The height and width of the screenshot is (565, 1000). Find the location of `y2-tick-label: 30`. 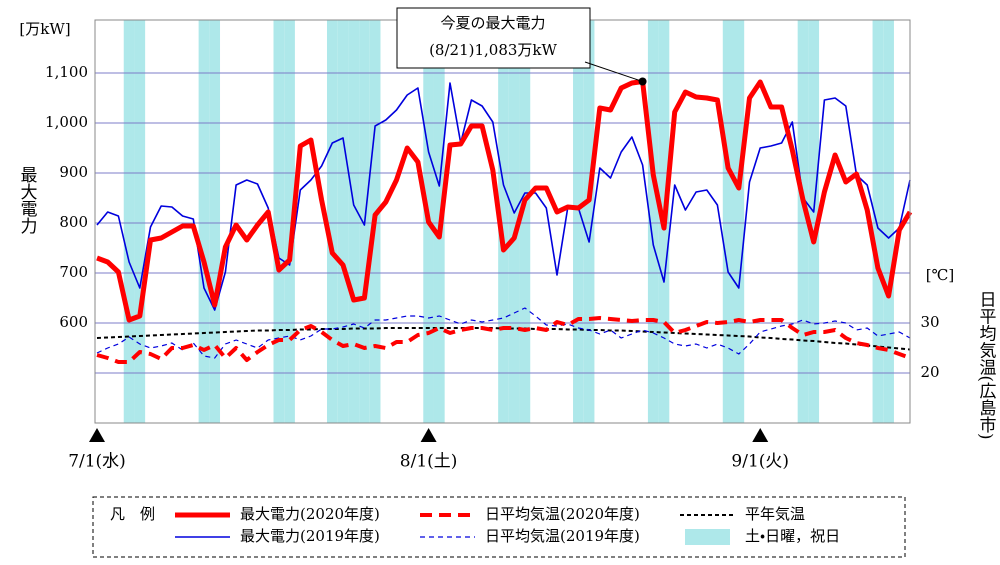

y2-tick-label: 30 is located at coordinates (929, 322).